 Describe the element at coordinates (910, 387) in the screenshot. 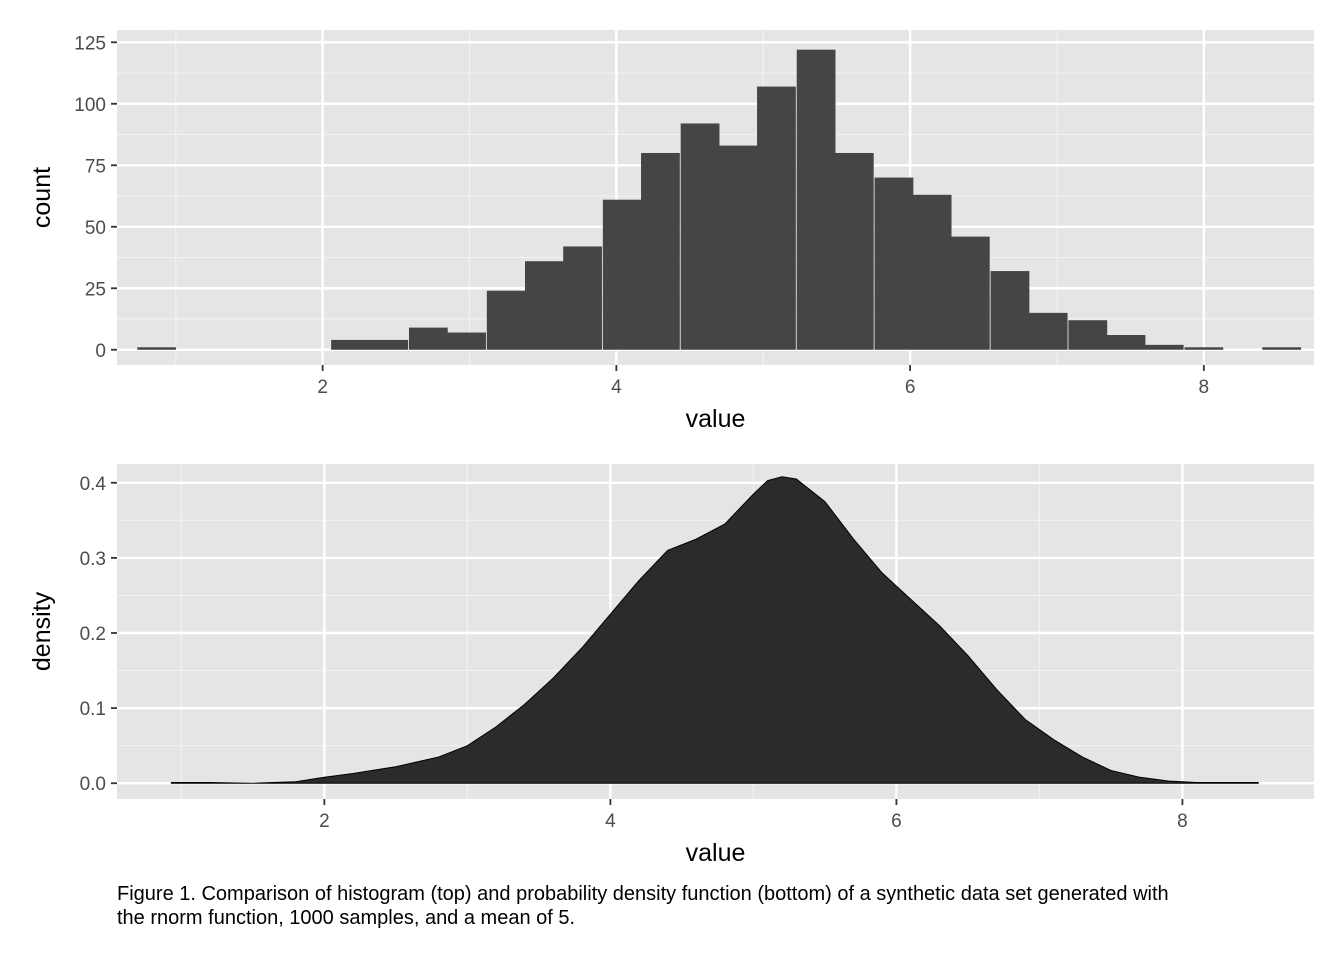

I see `histogram-x-tick-label: 6` at that location.